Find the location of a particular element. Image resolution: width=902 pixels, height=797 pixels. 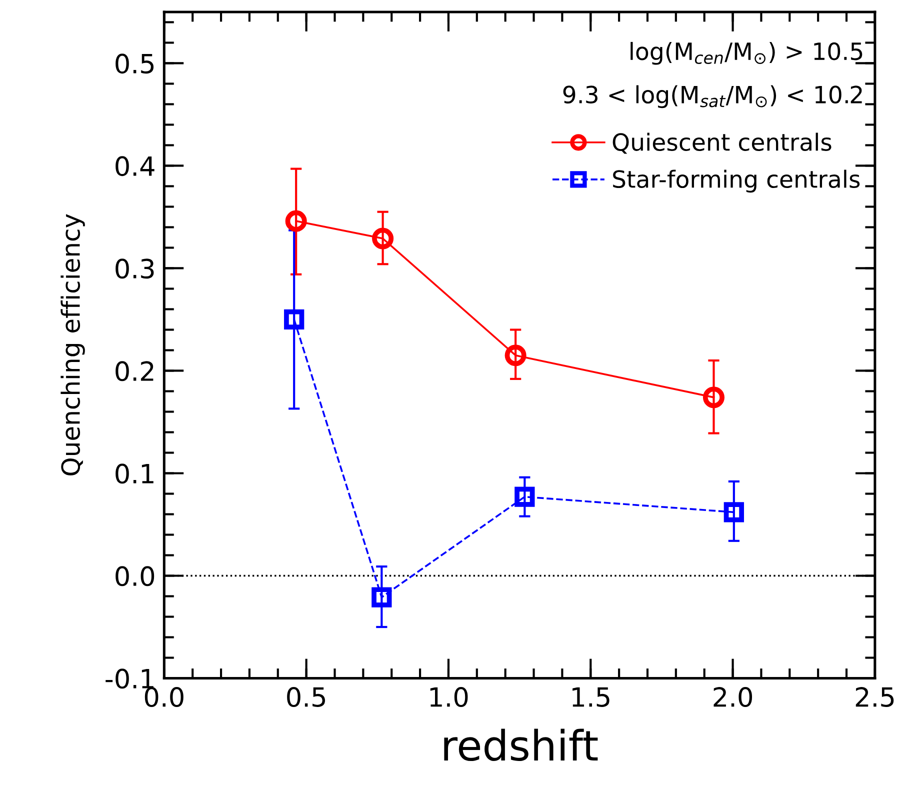

x-tick-label: 2.0 is located at coordinates (733, 697).